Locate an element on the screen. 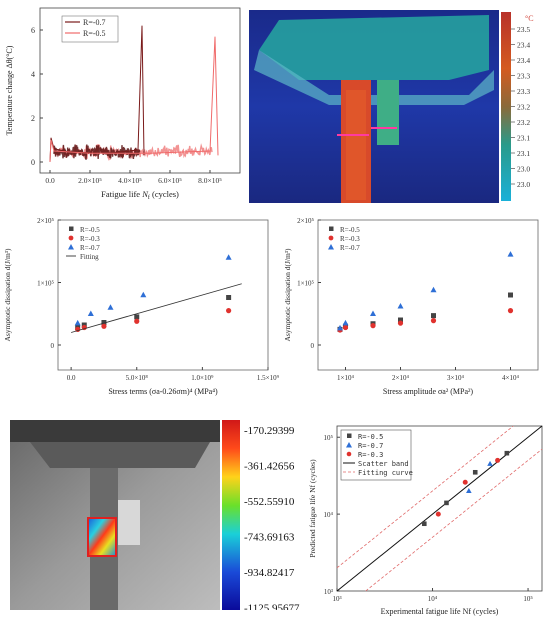 The height and width of the screenshot is (632, 552). fitting-line is located at coordinates (156, 308).